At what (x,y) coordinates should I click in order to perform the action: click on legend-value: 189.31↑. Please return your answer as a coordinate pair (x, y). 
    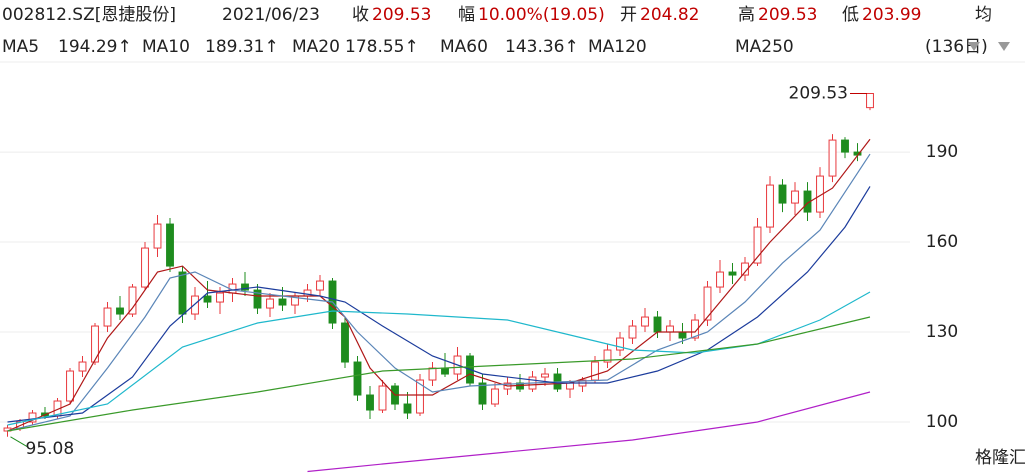
    Looking at the image, I should click on (242, 47).